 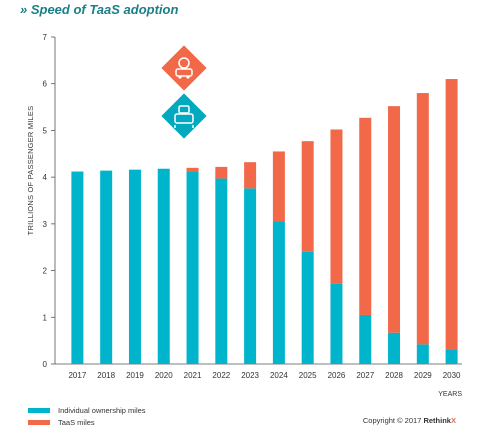 I want to click on x-tick-label: 2024, so click(x=279, y=375).